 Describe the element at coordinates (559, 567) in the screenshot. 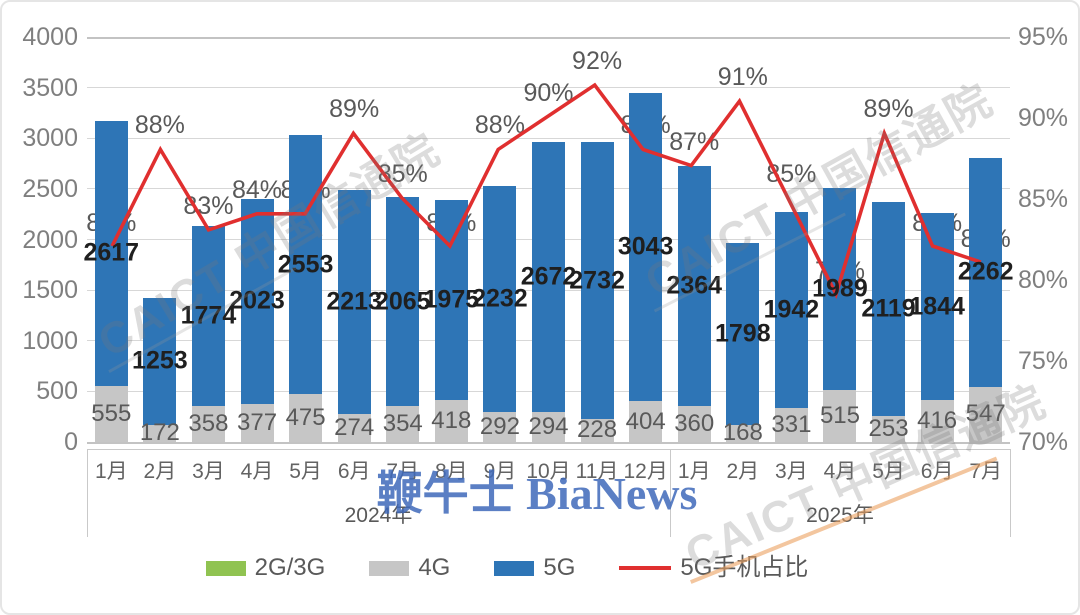

I see `legend-label: 5G` at that location.